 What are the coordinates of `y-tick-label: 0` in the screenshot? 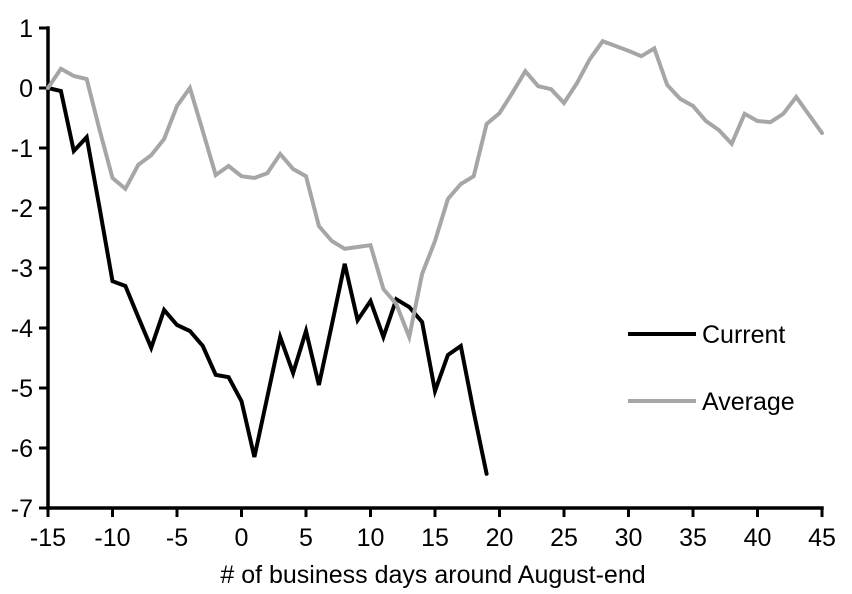 It's located at (26, 89).